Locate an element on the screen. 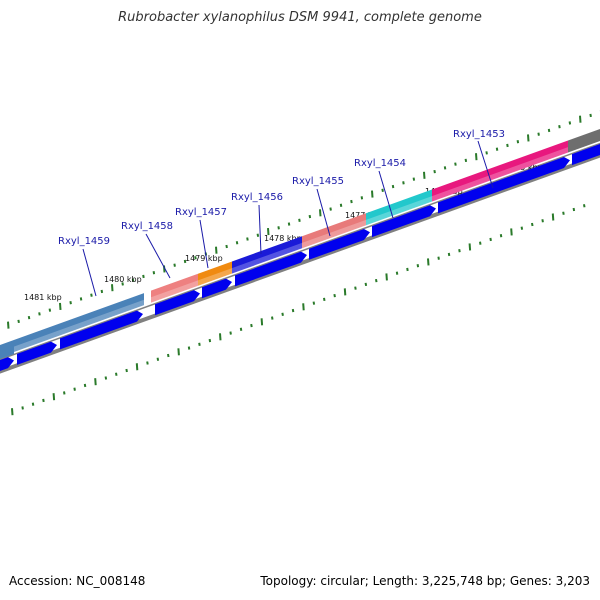 The height and width of the screenshot is (600, 600). gene-label: Rxyl_1453 is located at coordinates (479, 134).